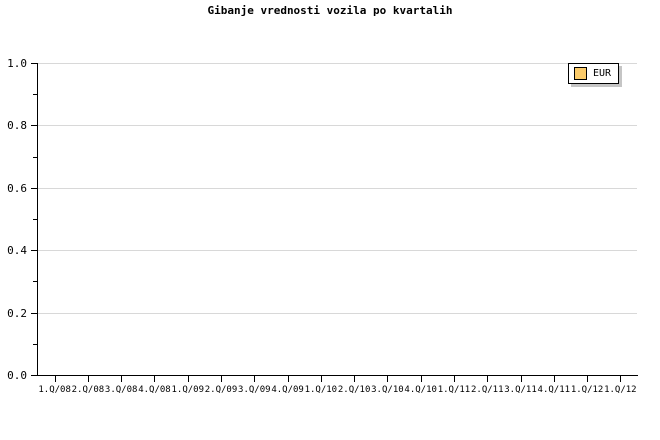 The height and width of the screenshot is (440, 660). What do you see at coordinates (121, 390) in the screenshot?
I see `x-tick-label: 3.Q/08` at bounding box center [121, 390].